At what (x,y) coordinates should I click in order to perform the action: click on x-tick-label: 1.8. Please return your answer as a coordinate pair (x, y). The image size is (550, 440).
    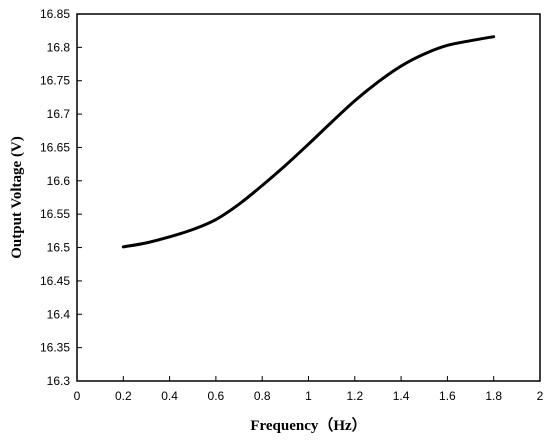
    Looking at the image, I should click on (493, 396).